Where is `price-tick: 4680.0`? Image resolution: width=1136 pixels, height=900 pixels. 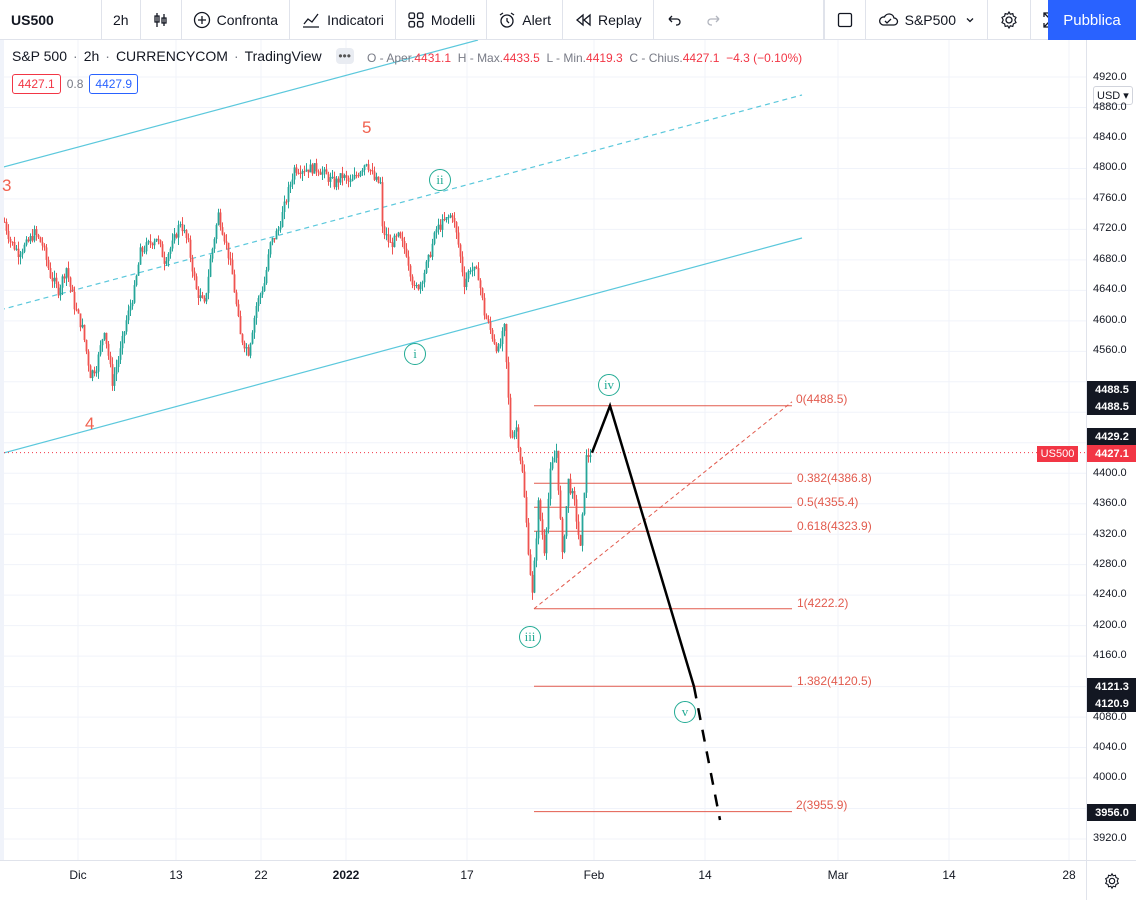 price-tick: 4680.0 is located at coordinates (1110, 259).